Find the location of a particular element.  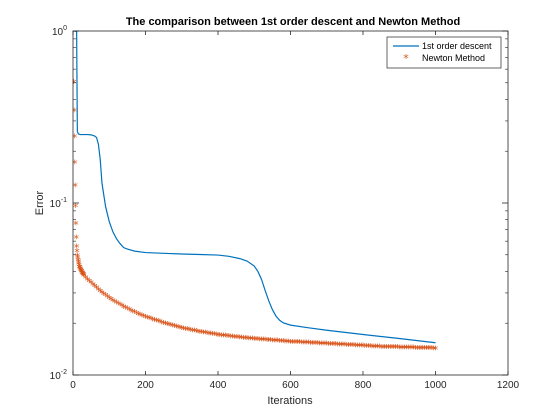

x-tick-label: 600 is located at coordinates (290, 385).